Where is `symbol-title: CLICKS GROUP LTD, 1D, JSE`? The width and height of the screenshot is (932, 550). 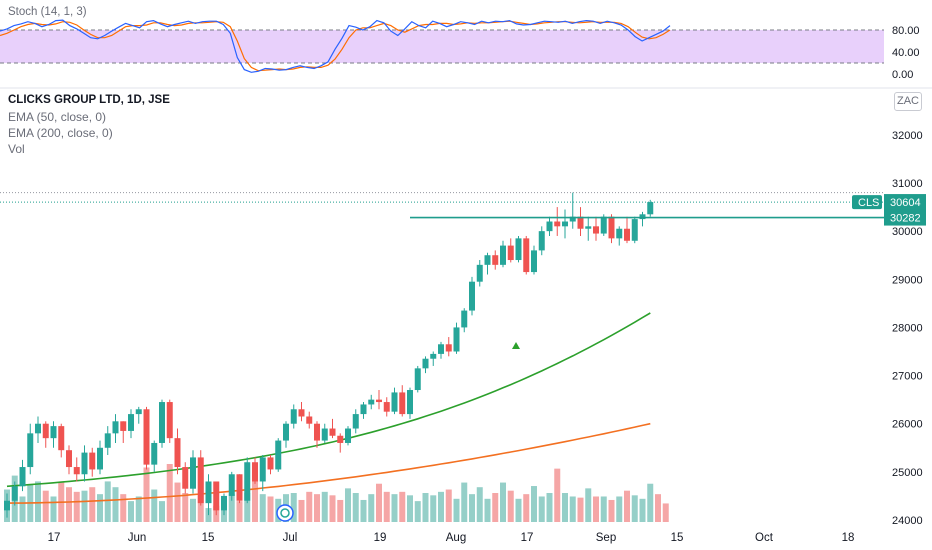 symbol-title: CLICKS GROUP LTD, 1D, JSE is located at coordinates (89, 100).